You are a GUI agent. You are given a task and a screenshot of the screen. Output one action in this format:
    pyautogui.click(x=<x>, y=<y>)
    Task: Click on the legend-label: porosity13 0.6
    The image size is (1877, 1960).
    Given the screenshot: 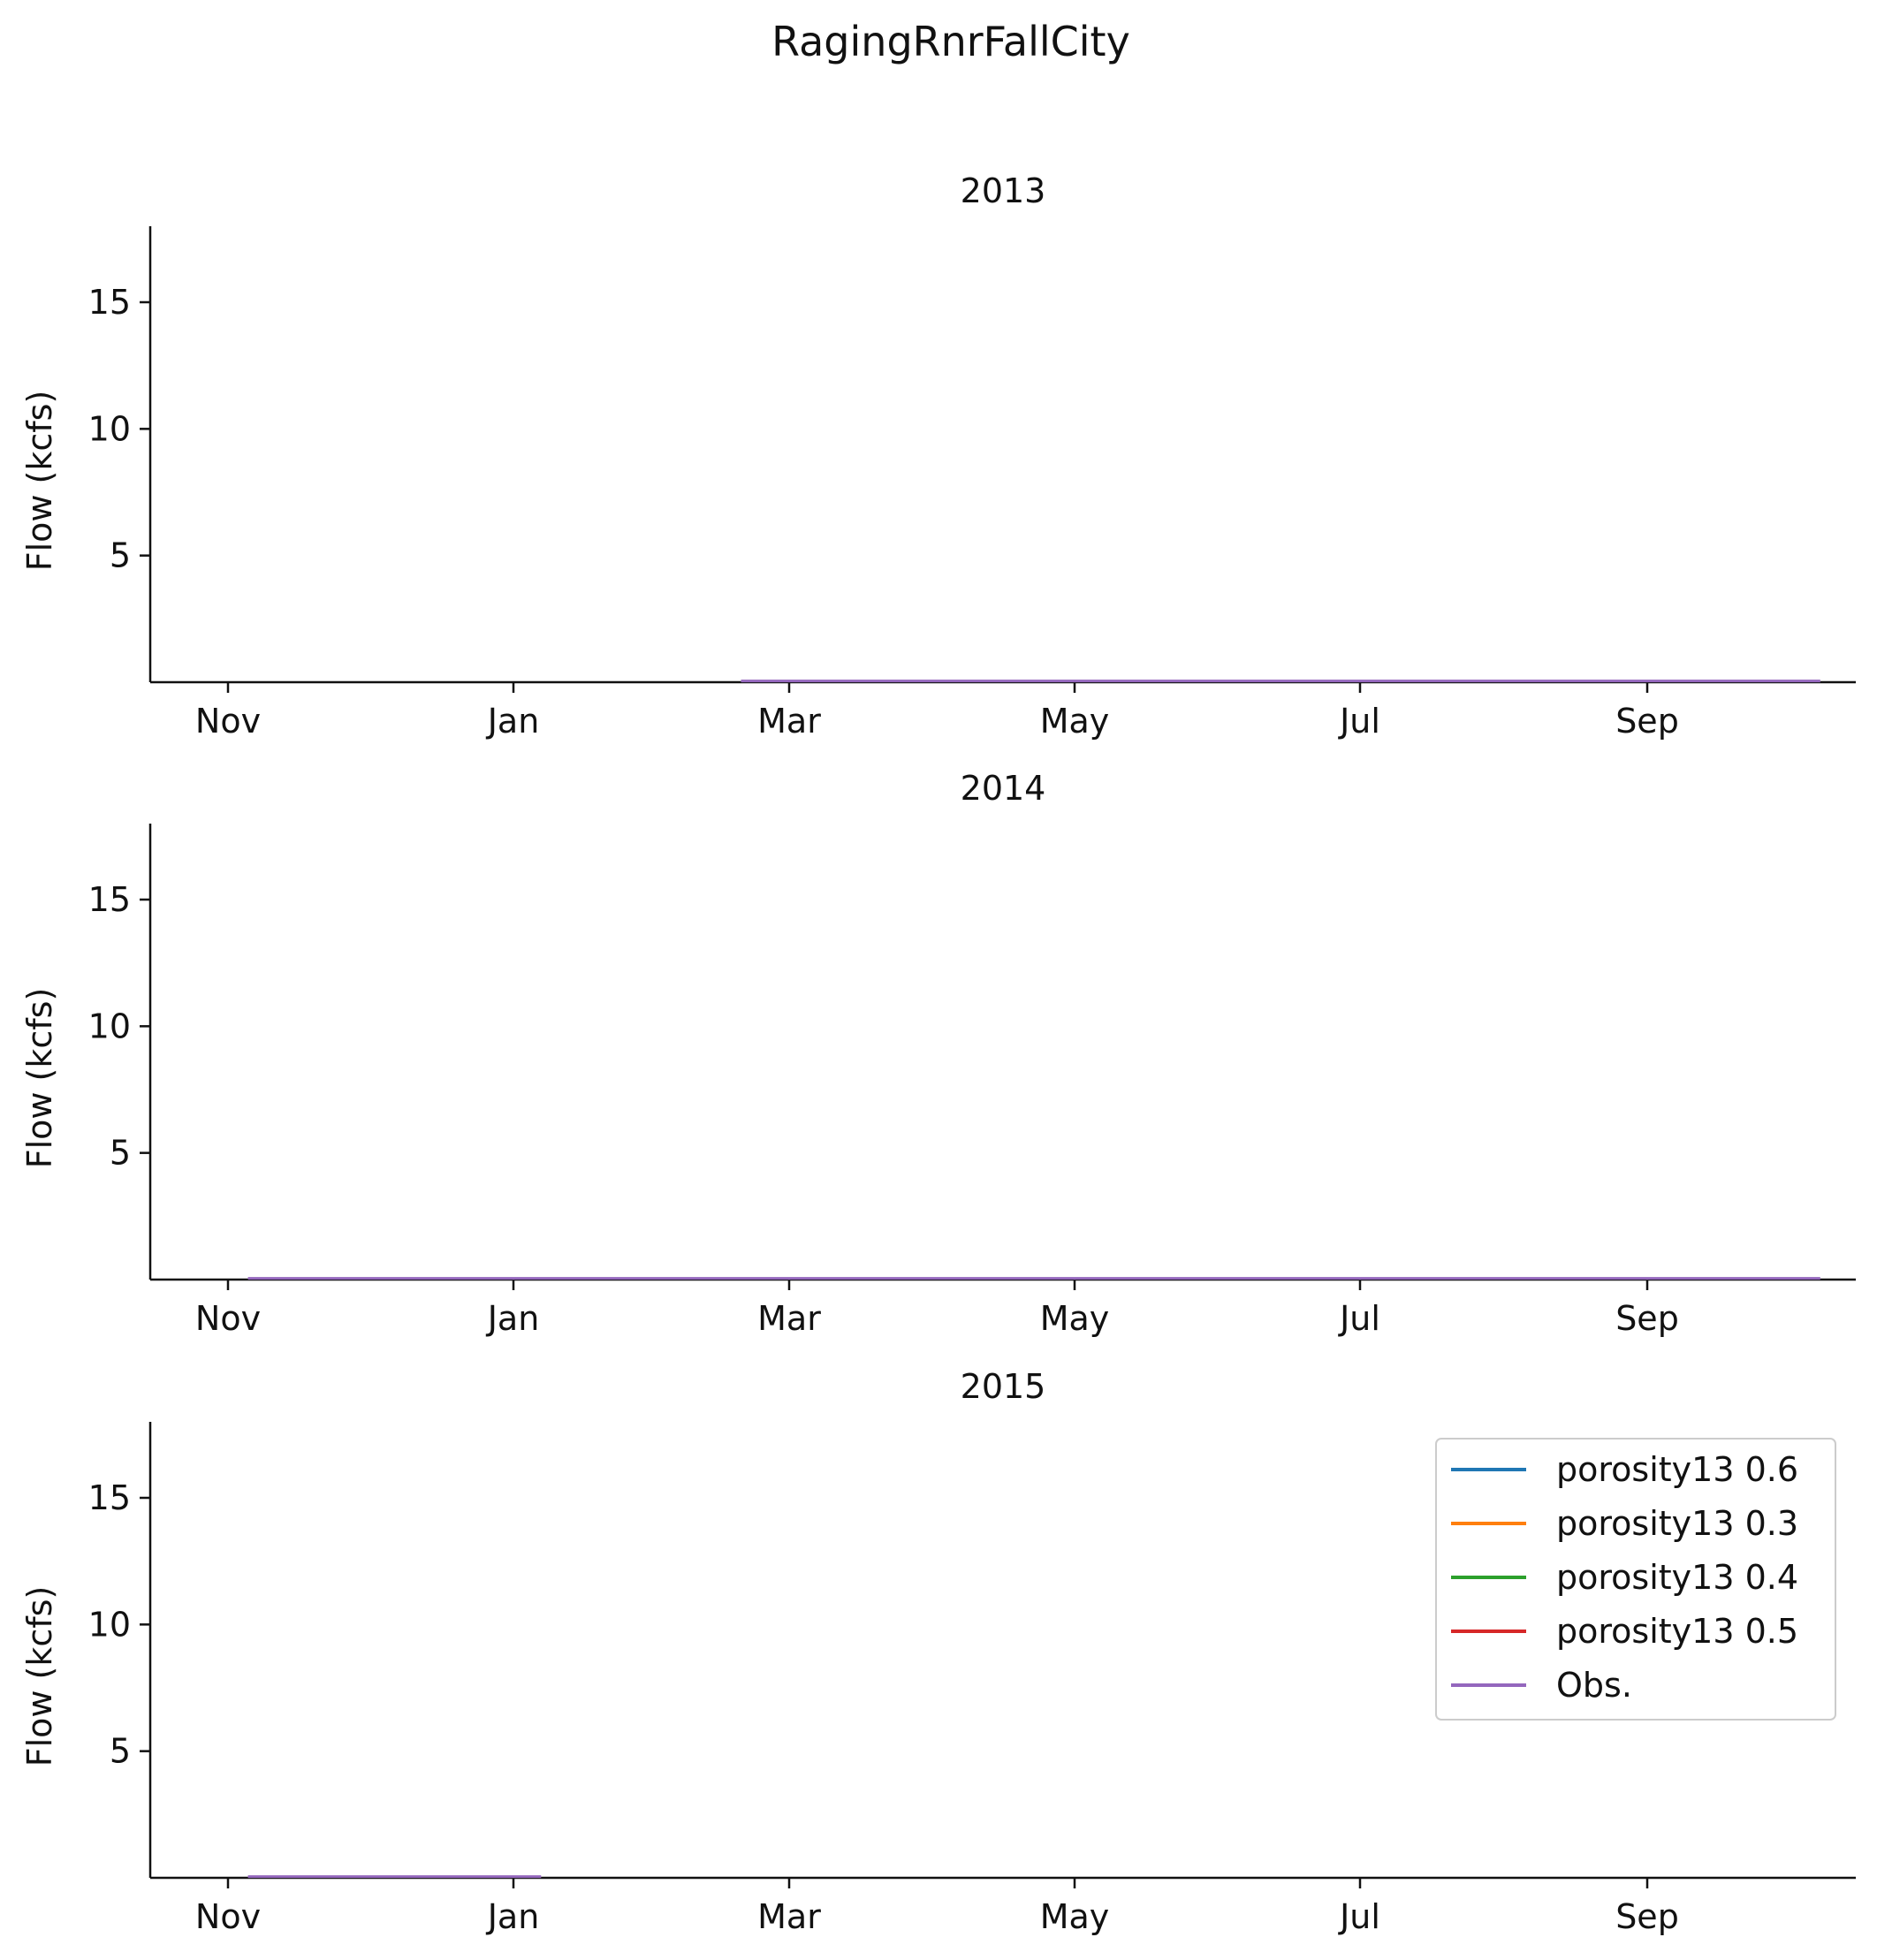 What is the action you would take?
    pyautogui.click(x=1677, y=1469)
    